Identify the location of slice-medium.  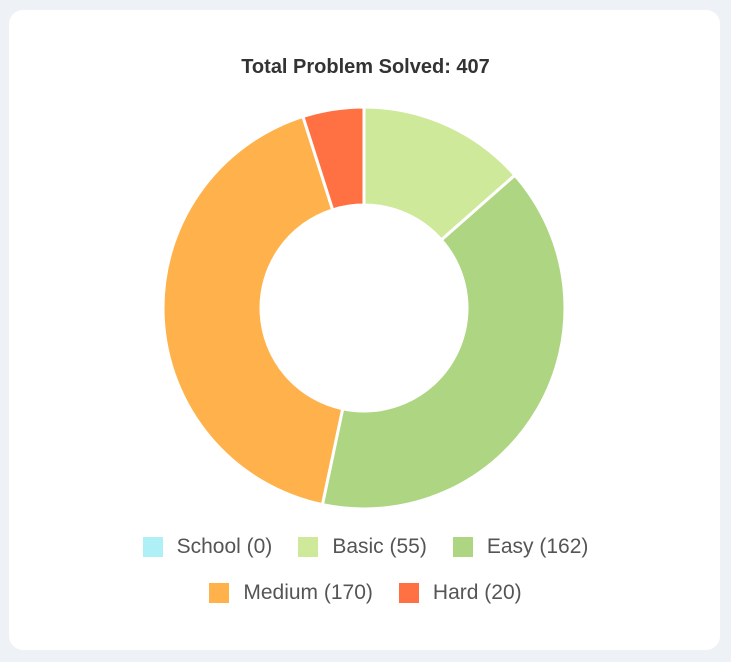
(253, 310).